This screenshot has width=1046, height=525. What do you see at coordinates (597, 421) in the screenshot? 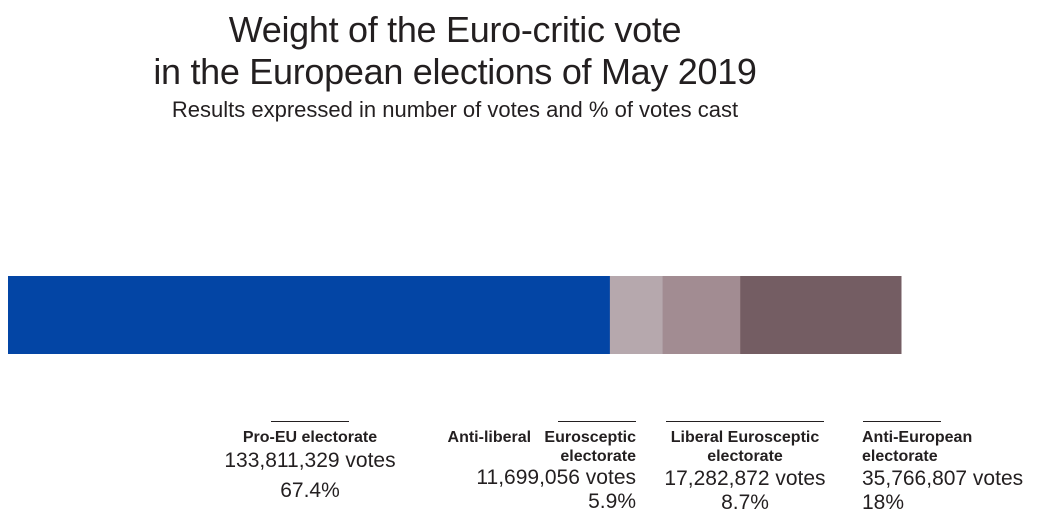
I see `label-rule-anti-liberal` at bounding box center [597, 421].